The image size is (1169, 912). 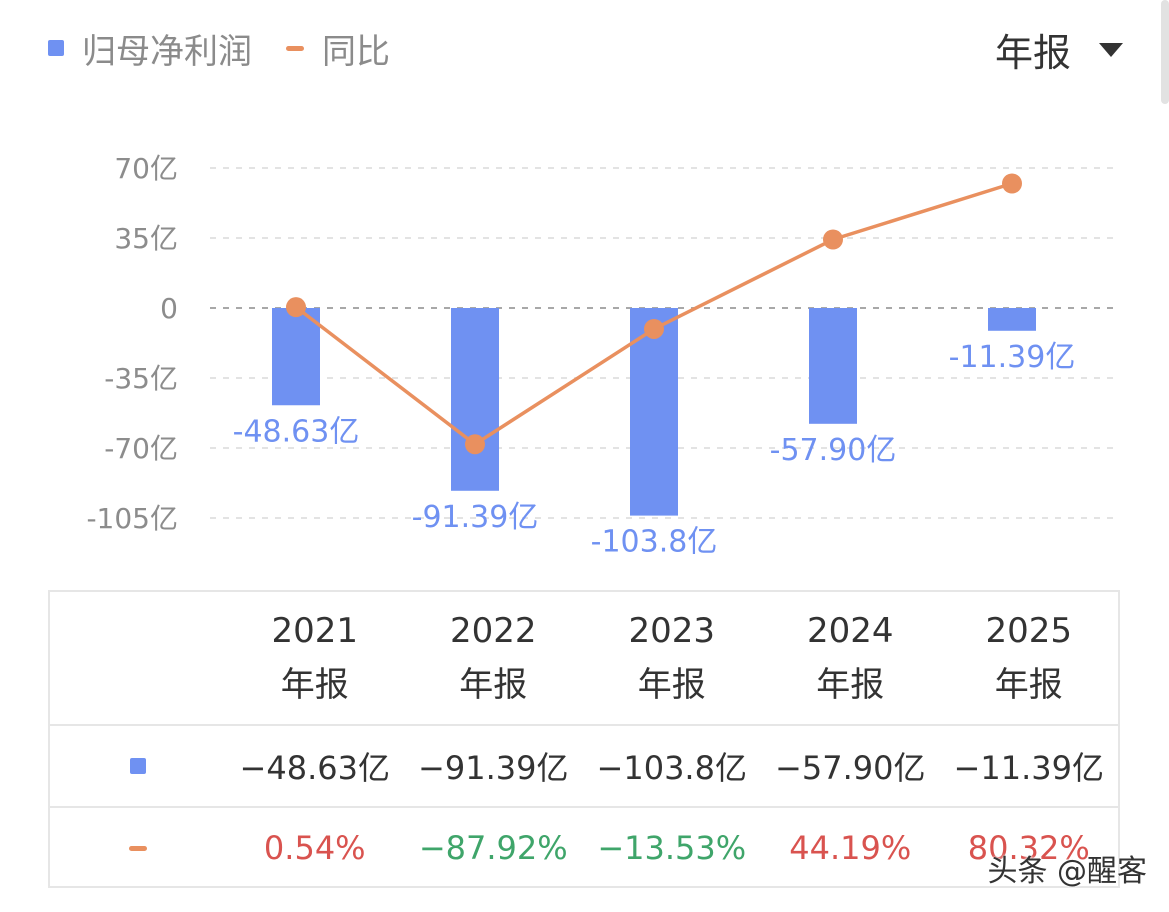 What do you see at coordinates (315, 630) in the screenshot?
I see `column-year: 2021` at bounding box center [315, 630].